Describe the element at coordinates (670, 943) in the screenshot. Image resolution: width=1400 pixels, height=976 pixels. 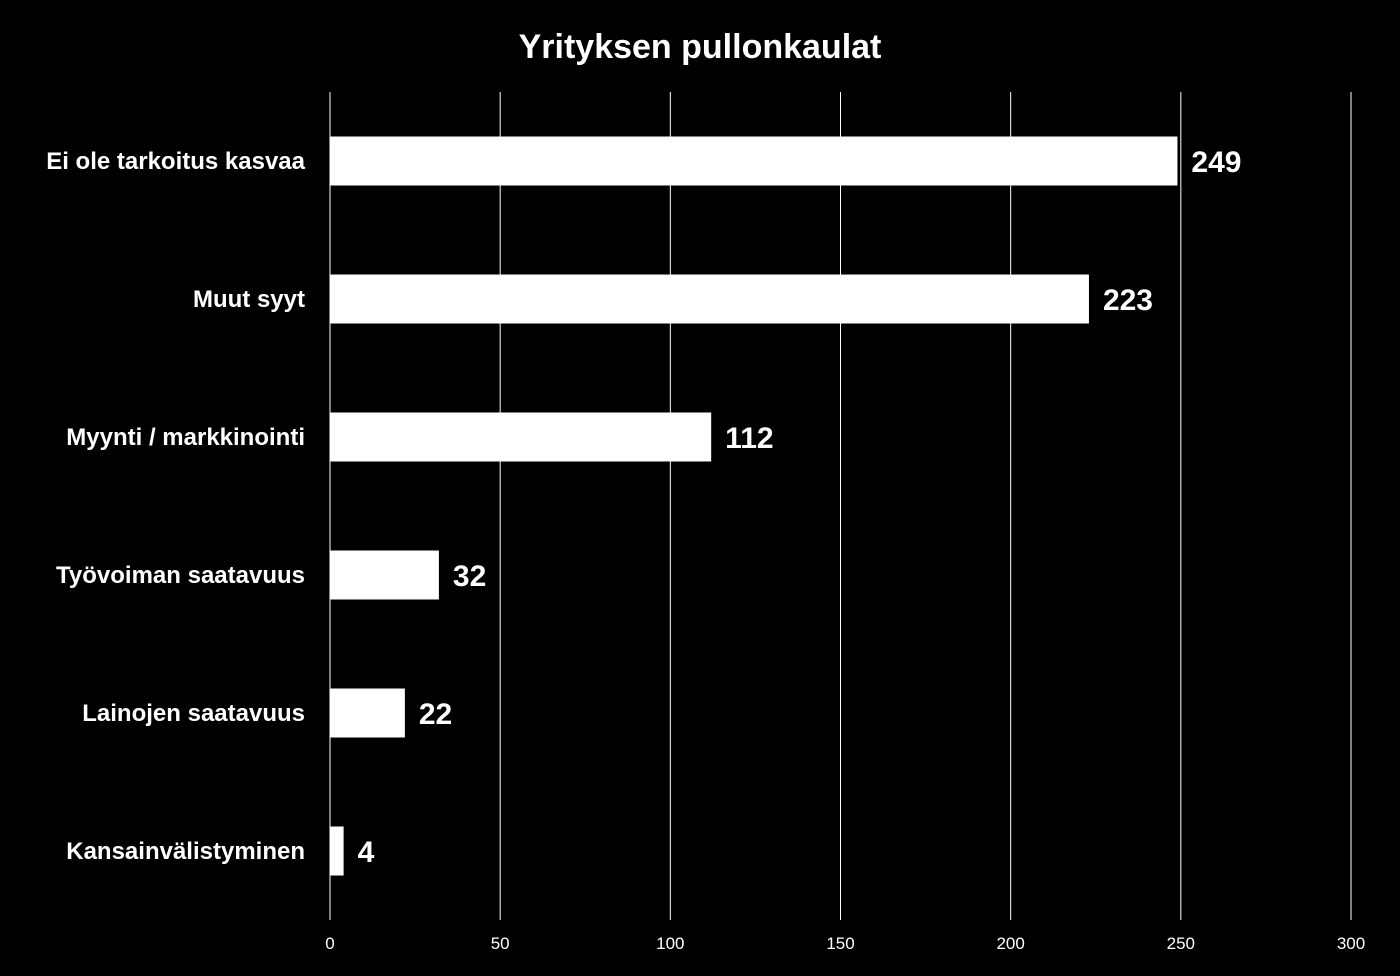
I see `x-tick-label: 100` at that location.